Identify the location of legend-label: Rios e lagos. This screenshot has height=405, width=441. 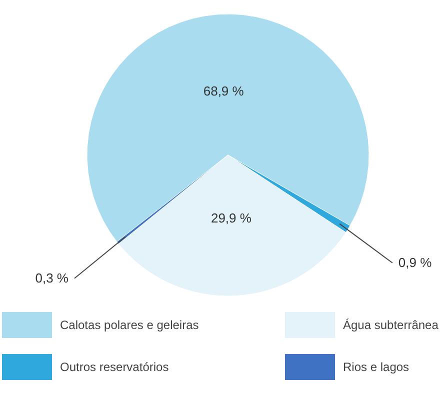
(376, 367).